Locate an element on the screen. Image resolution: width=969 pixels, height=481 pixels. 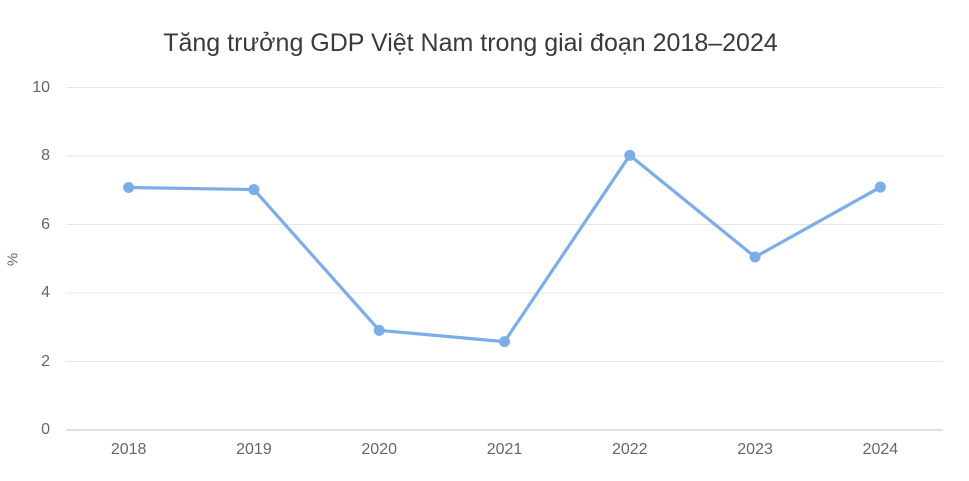
y-tick-label: 8 is located at coordinates (45, 155).